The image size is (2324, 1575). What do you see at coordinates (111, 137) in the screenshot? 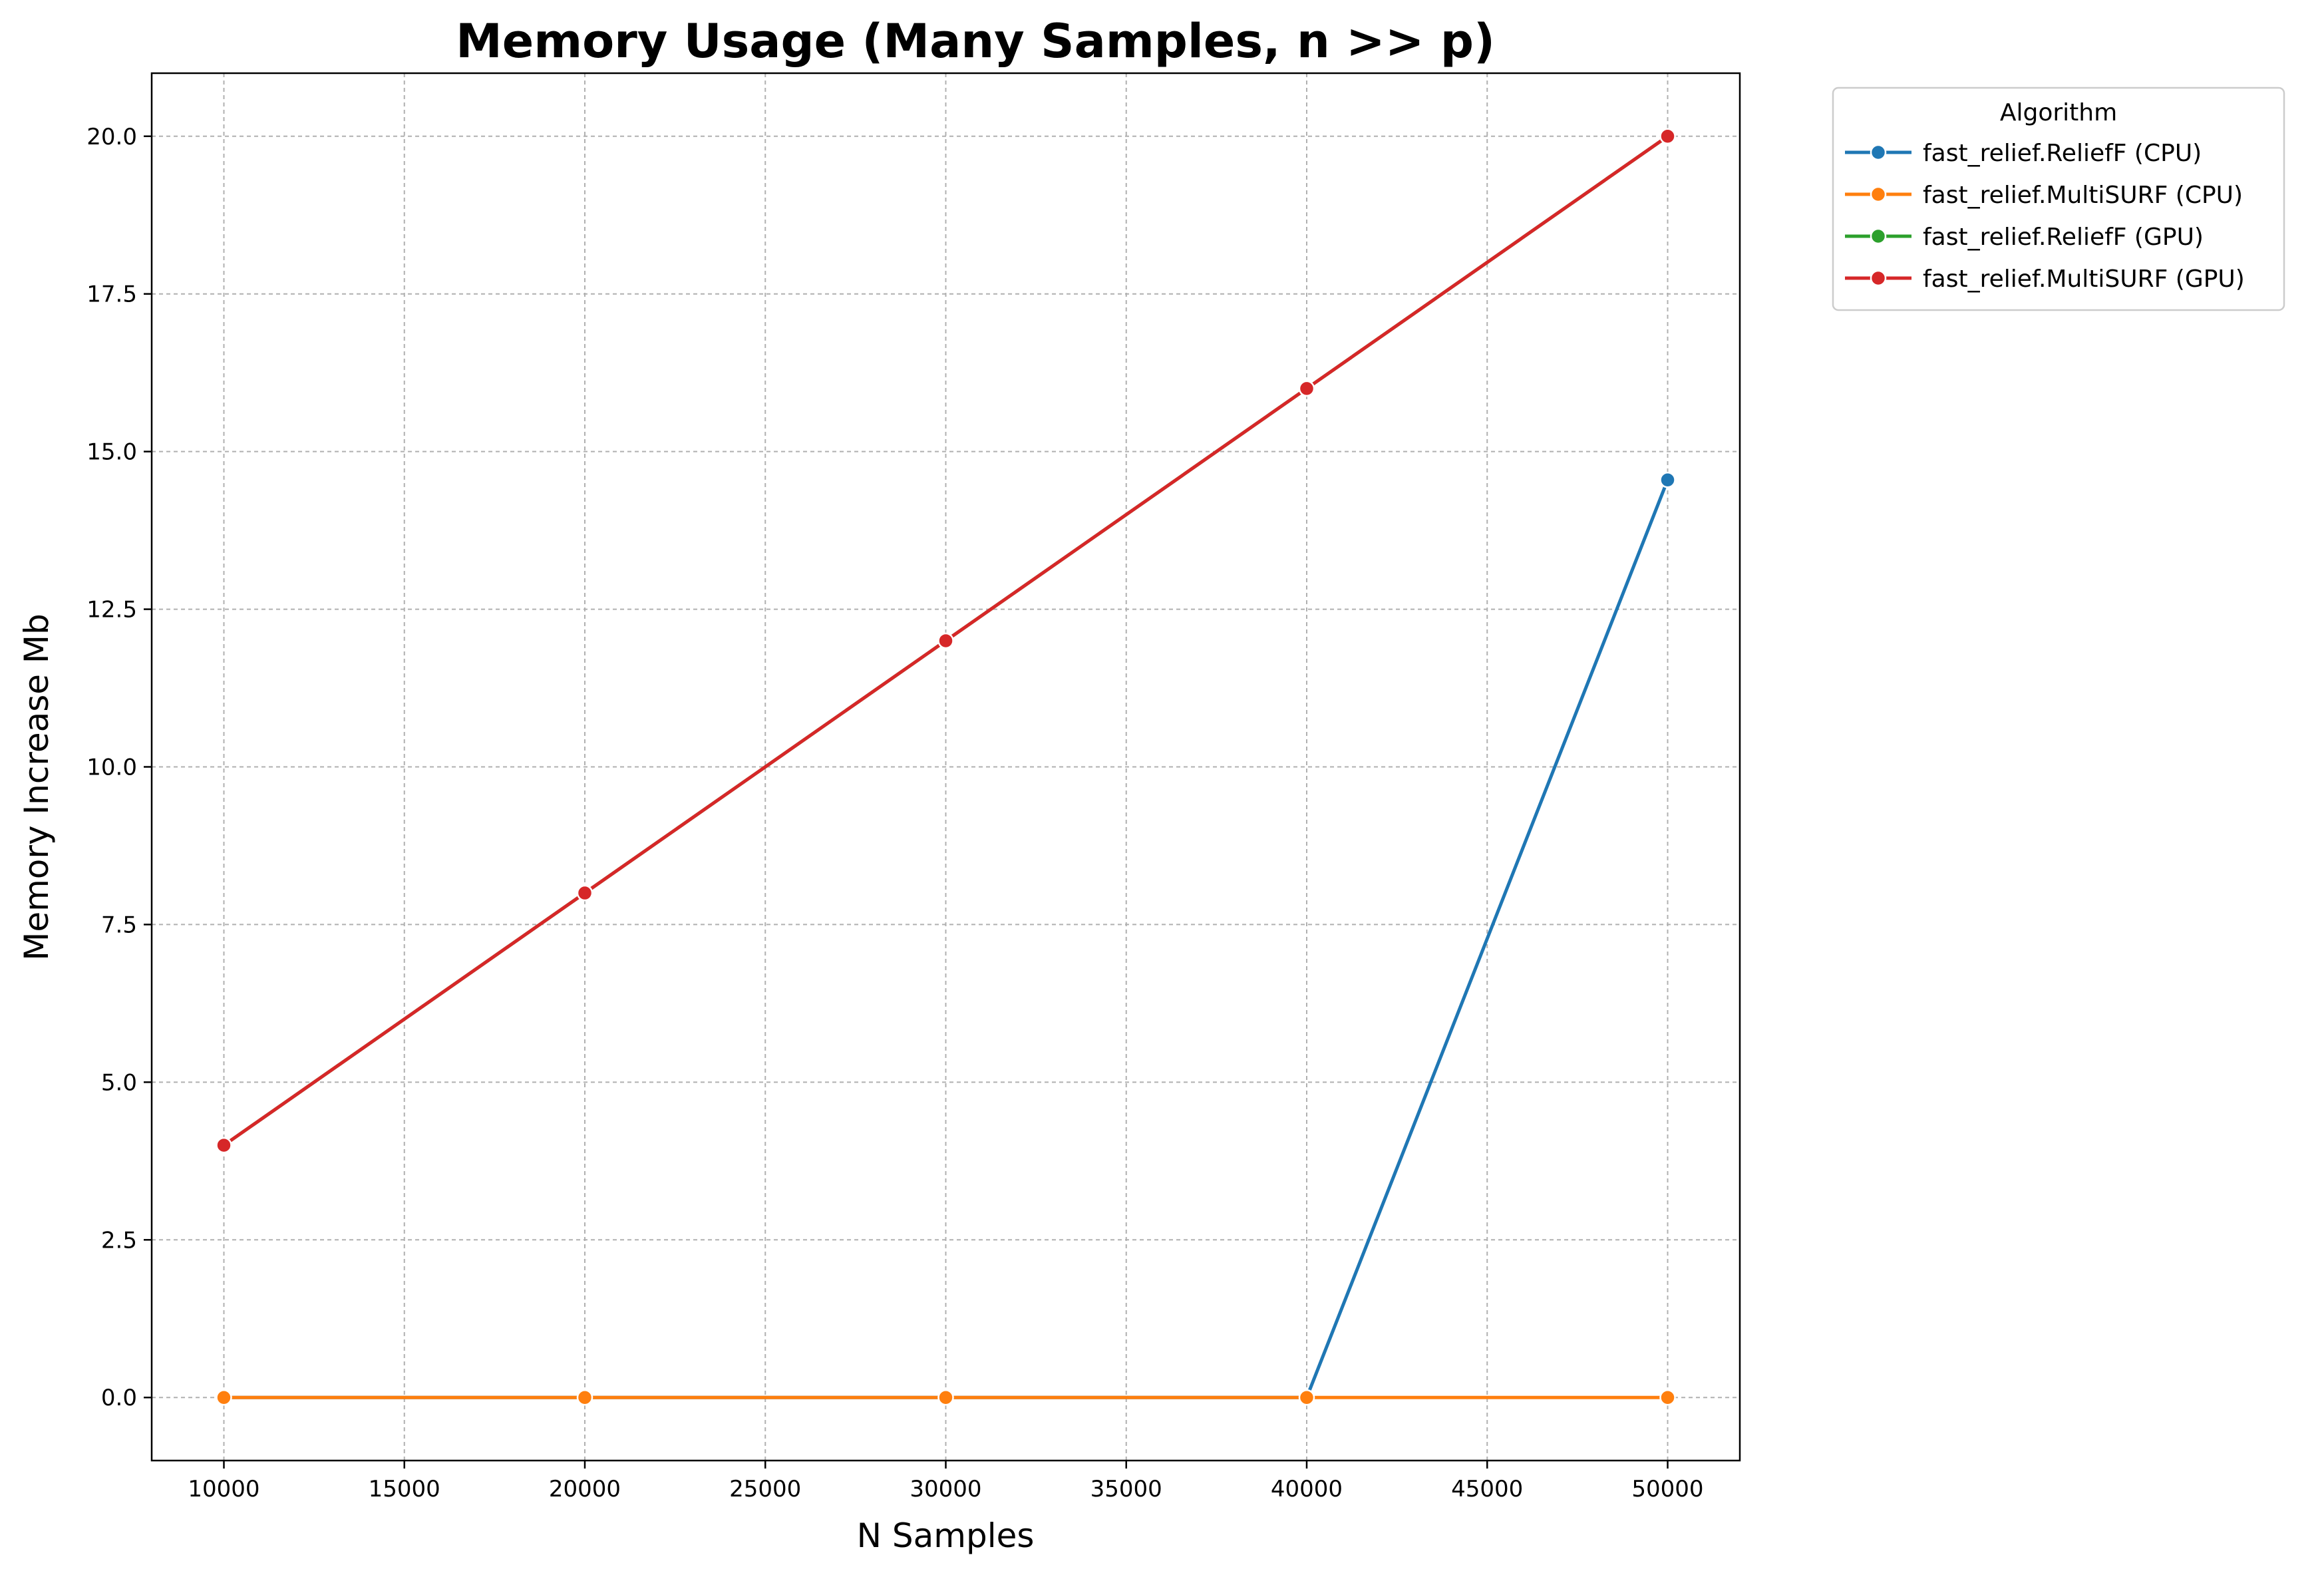
I see `y-tick-label: 20.0` at bounding box center [111, 137].